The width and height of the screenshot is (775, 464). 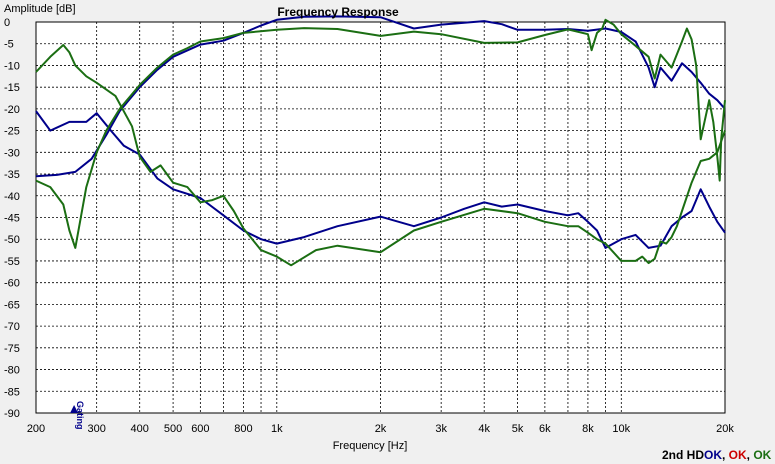 I want to click on x-tick-label: 1k, so click(x=277, y=429).